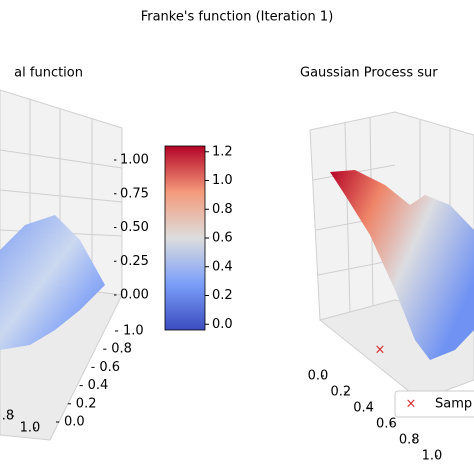 The image size is (474, 474). What do you see at coordinates (134, 295) in the screenshot?
I see `tick-label: 0.00` at bounding box center [134, 295].